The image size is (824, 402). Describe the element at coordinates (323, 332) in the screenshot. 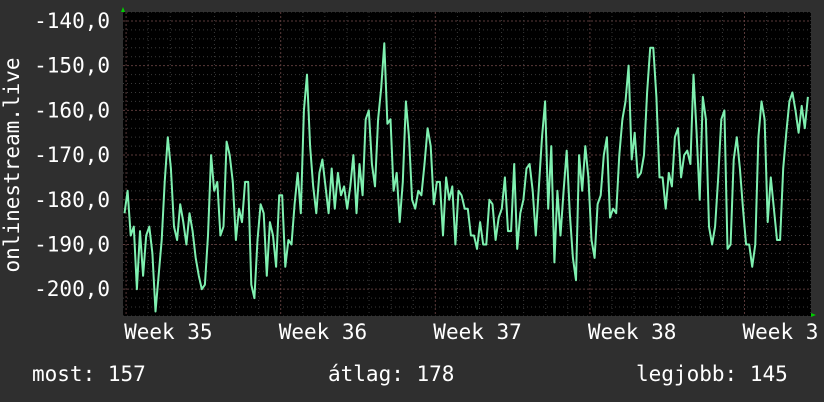

I see `x-tick-label: Week 36` at that location.